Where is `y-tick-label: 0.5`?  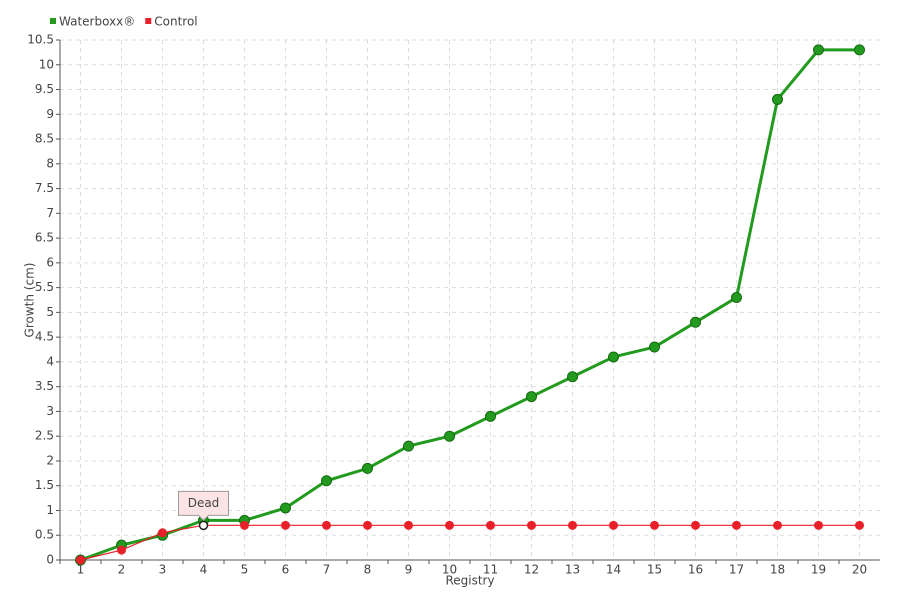
y-tick-label: 0.5 is located at coordinates (44, 535).